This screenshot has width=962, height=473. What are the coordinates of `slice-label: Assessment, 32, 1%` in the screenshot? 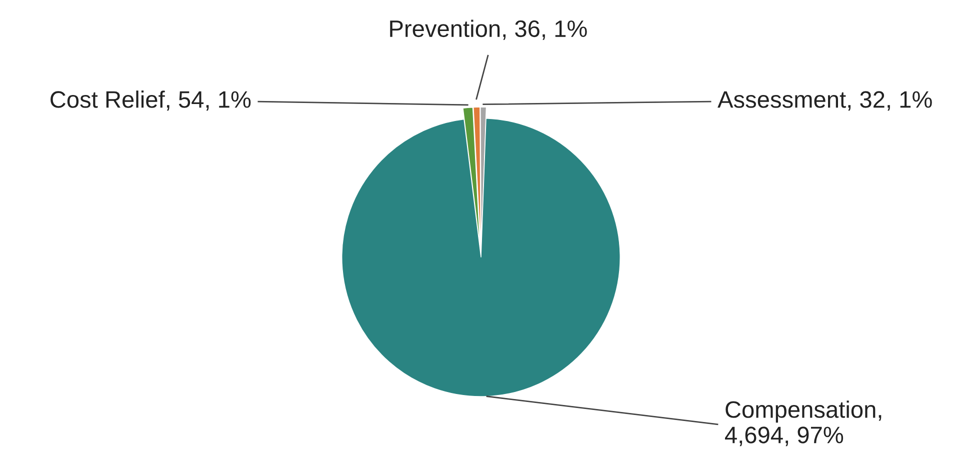 It's located at (825, 101).